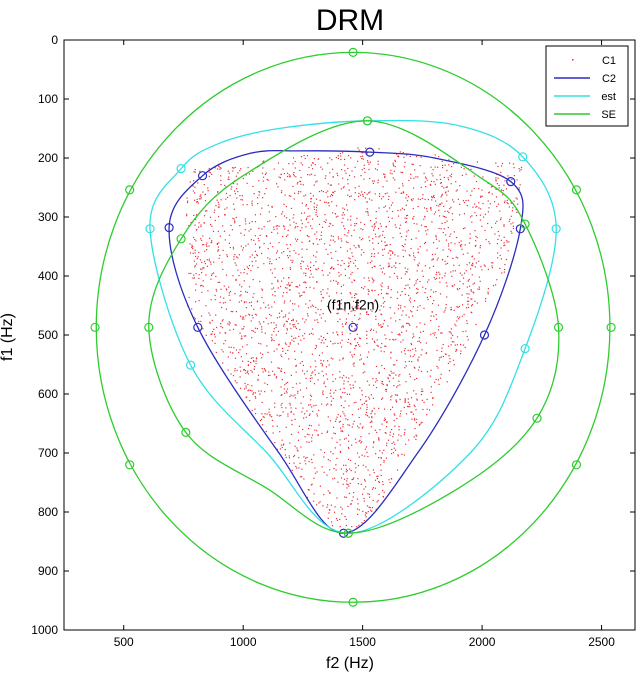 The height and width of the screenshot is (674, 640). I want to click on y-tick-label: 400, so click(48, 276).